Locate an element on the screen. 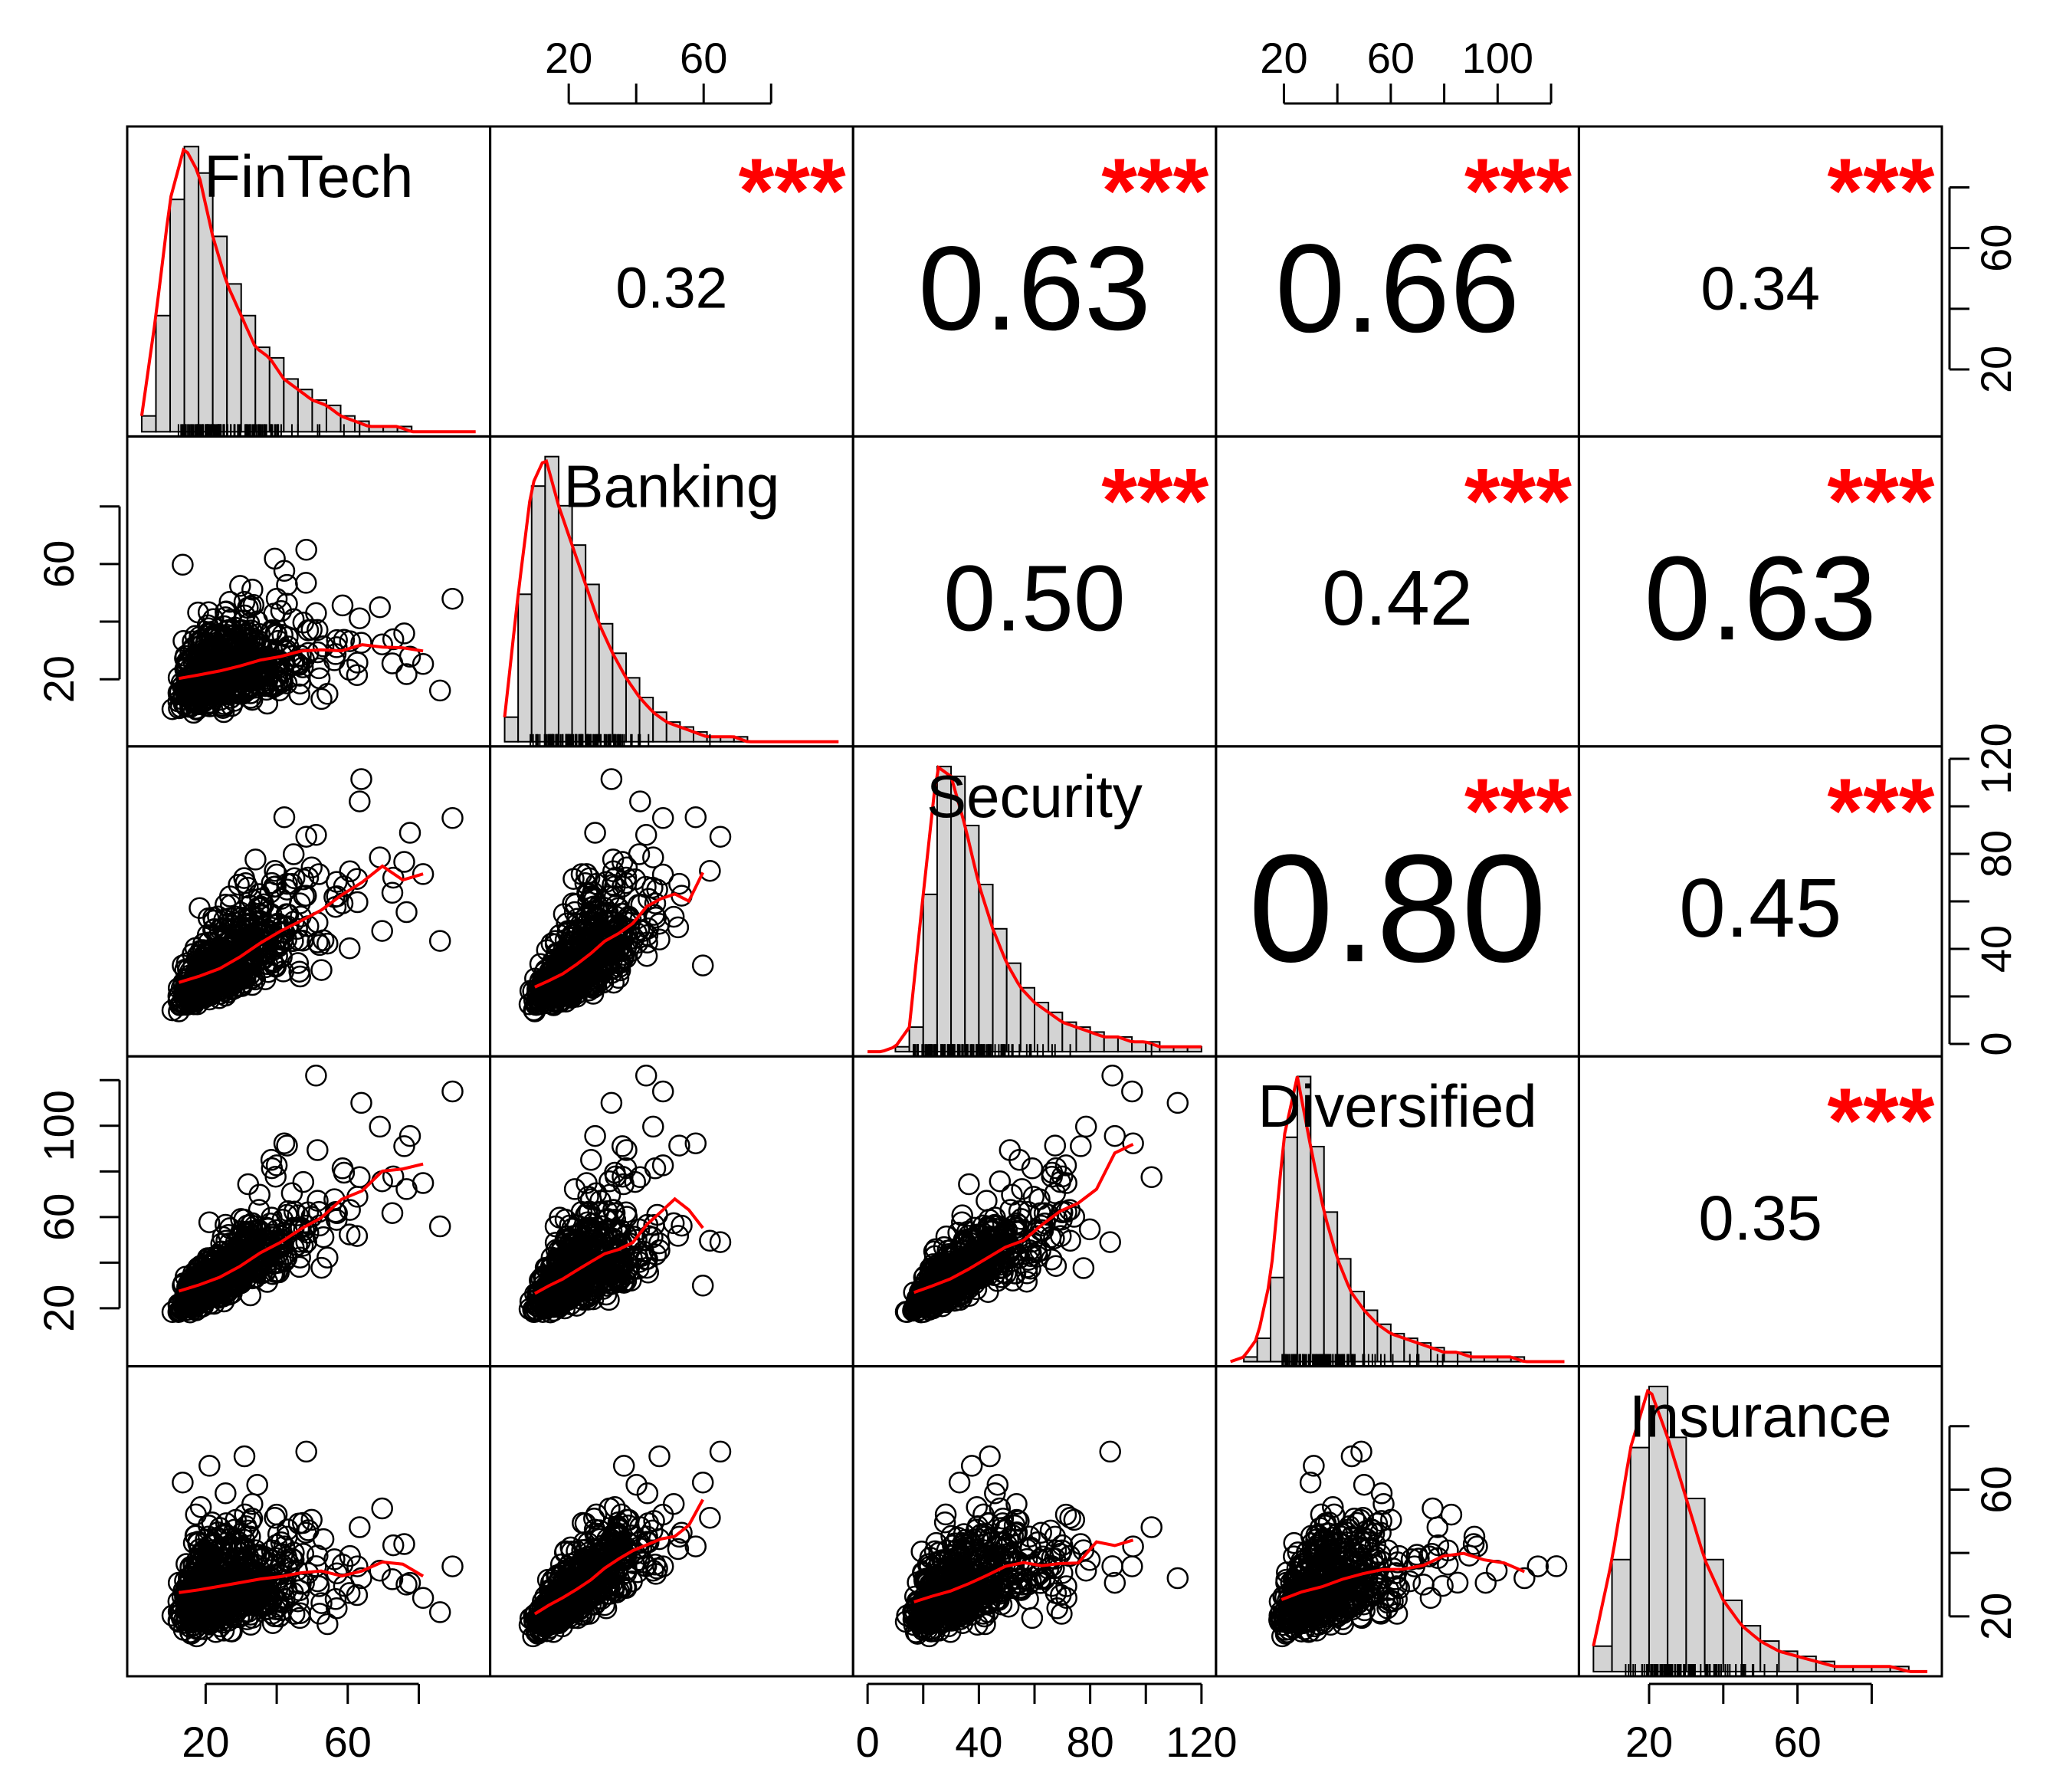  panel-diversified-banking is located at coordinates (671, 1211).